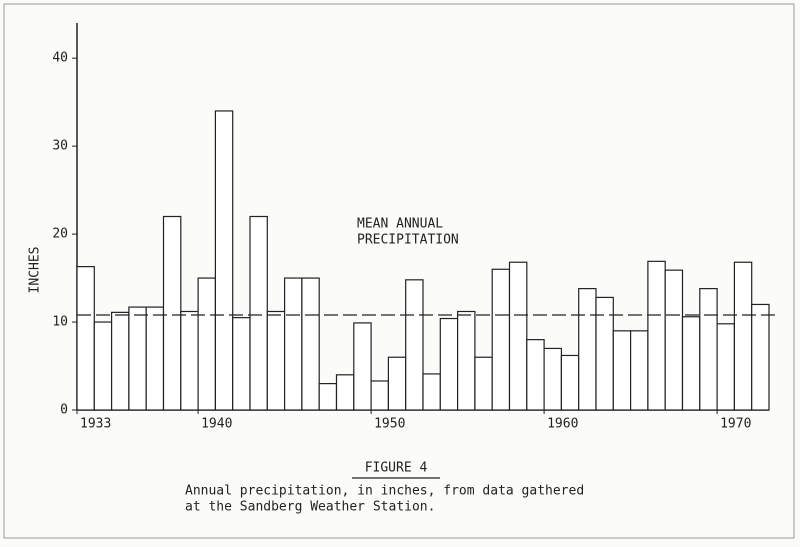 This screenshot has height=547, width=800. Describe the element at coordinates (60, 234) in the screenshot. I see `y-tick-label: 20` at that location.